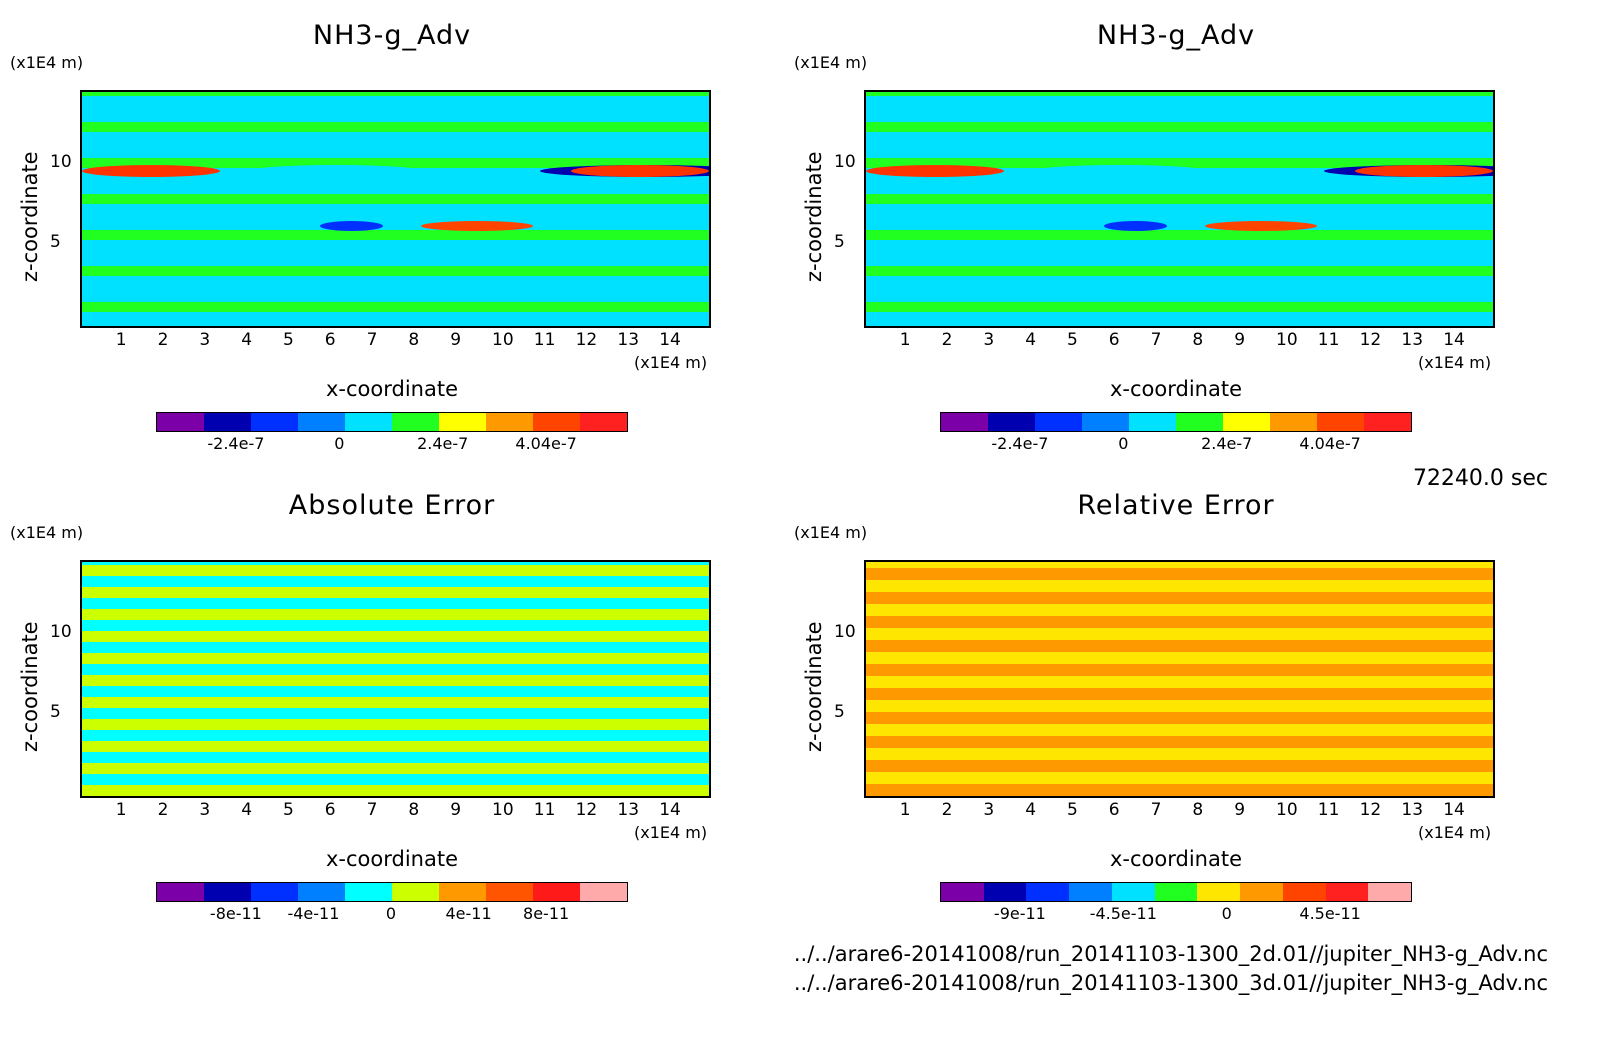 The width and height of the screenshot is (1604, 1054). I want to click on y-tick-label: 10, so click(61, 161).